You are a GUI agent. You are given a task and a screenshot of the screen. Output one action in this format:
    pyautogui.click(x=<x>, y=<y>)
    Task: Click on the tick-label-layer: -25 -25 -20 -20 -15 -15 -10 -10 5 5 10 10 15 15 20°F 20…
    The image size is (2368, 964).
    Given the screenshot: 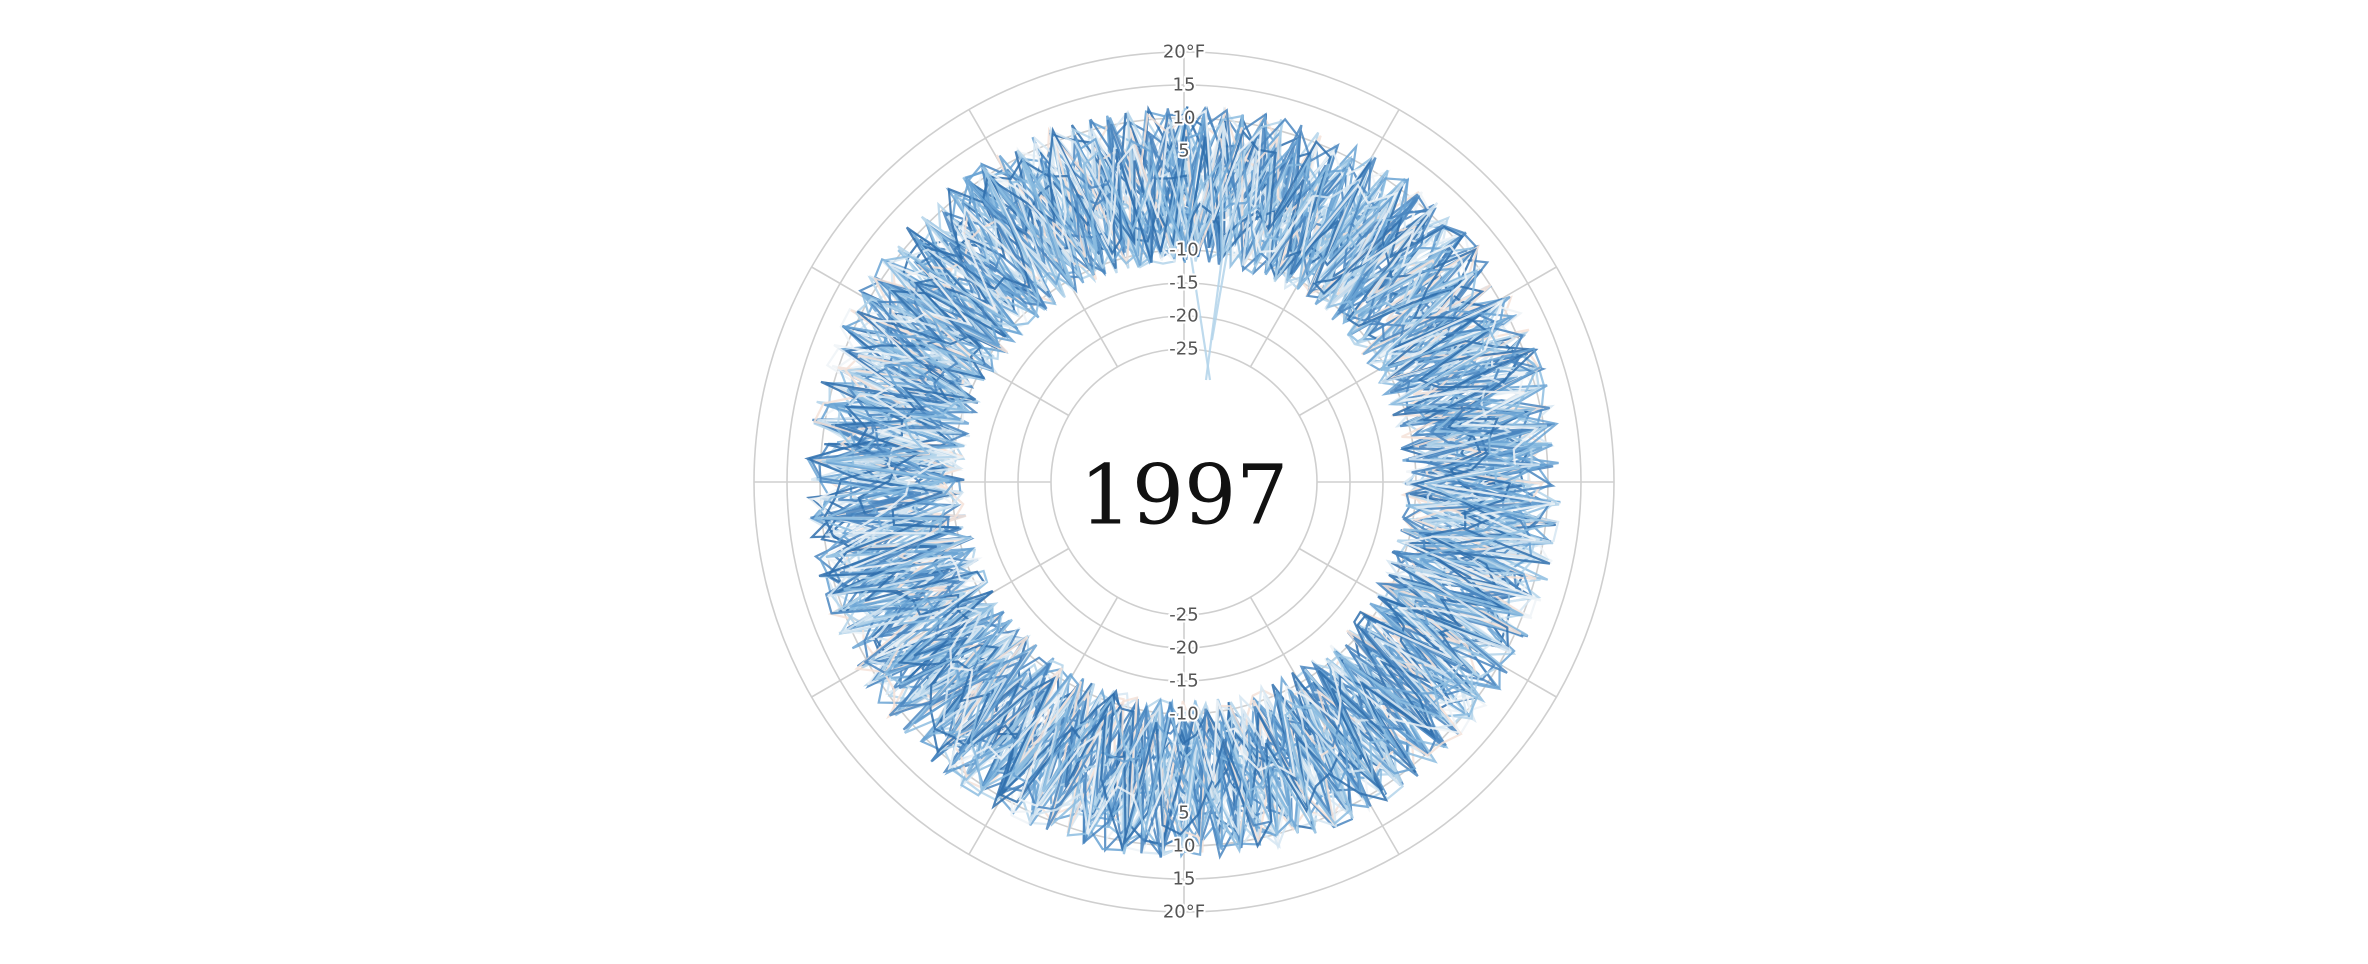 What is the action you would take?
    pyautogui.click(x=1184, y=482)
    